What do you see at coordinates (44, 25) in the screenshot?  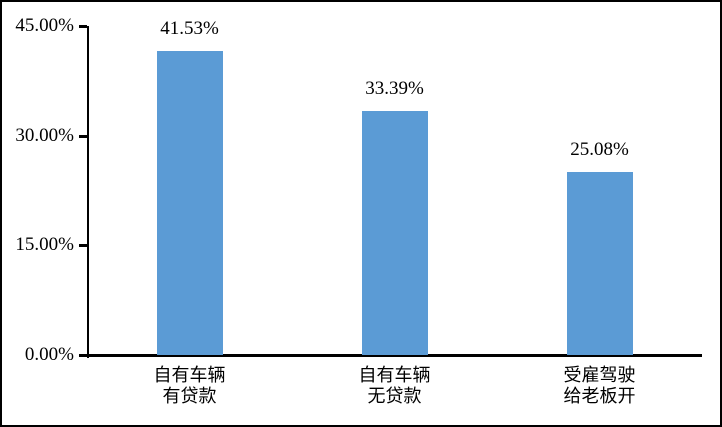 I see `y-tick-label: 45.00%` at bounding box center [44, 25].